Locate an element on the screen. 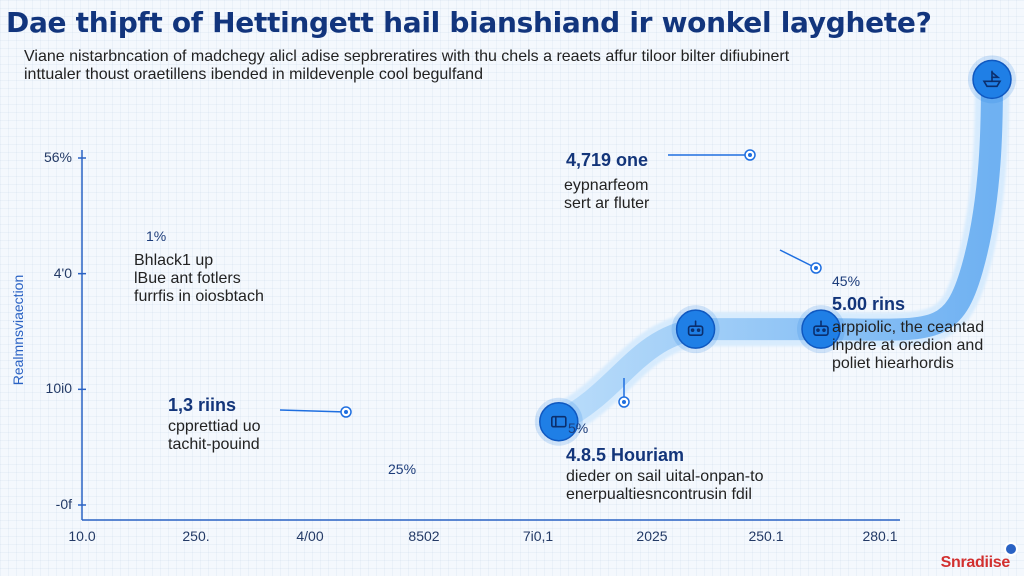 This screenshot has height=576, width=1024. x-tick-label: 2025 is located at coordinates (652, 536).